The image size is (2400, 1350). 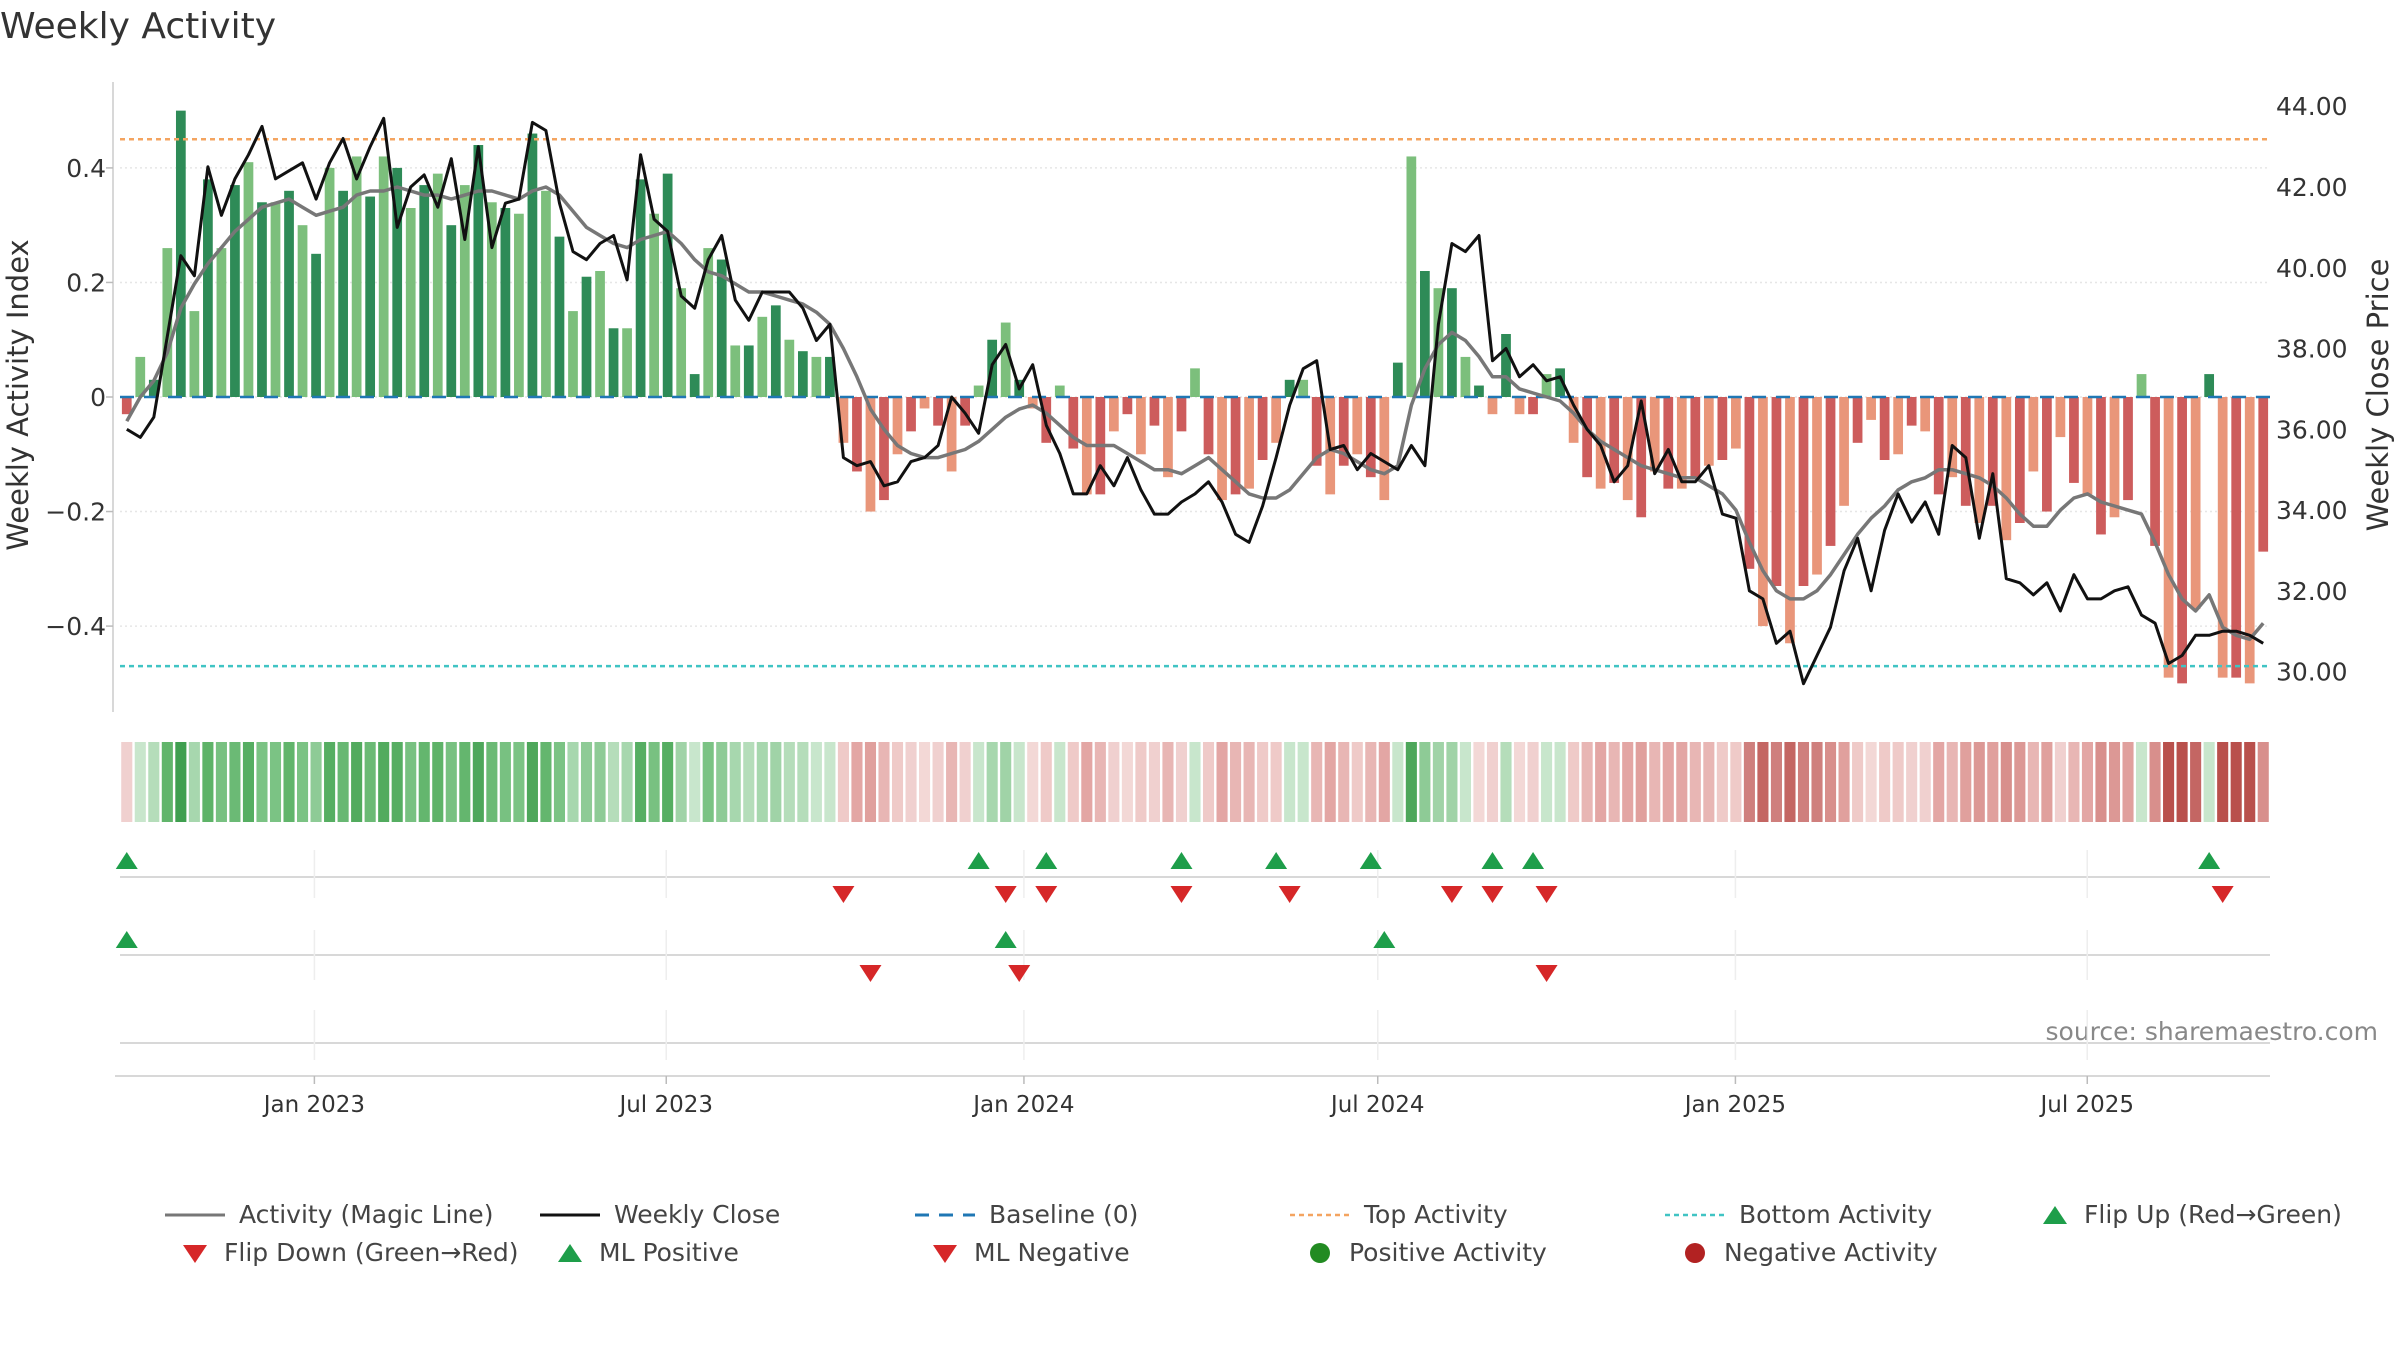 I want to click on legend-item-magic-line: Activity (Magic Line), so click(x=329, y=1214).